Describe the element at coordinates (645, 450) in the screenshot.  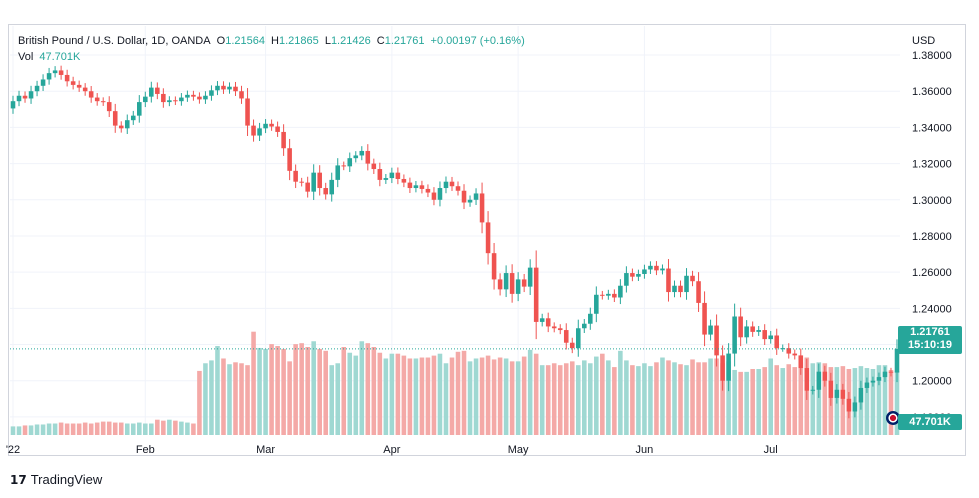
I see `x-tick-label: Jun` at that location.